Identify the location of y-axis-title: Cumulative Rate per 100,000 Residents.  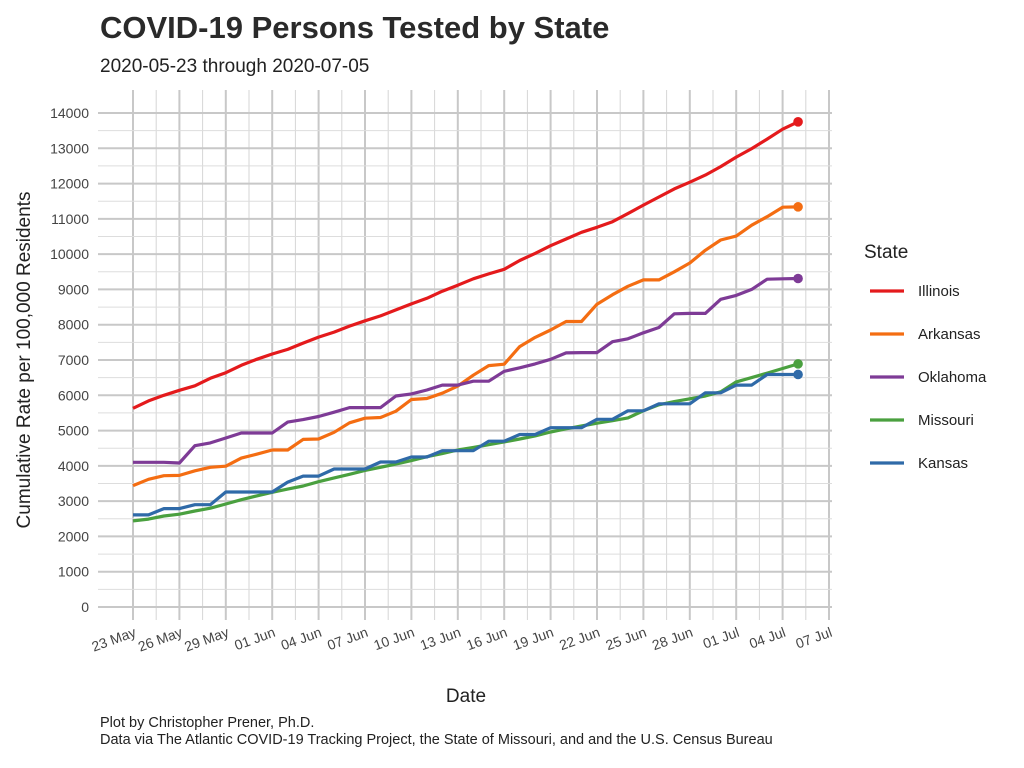
(24, 360).